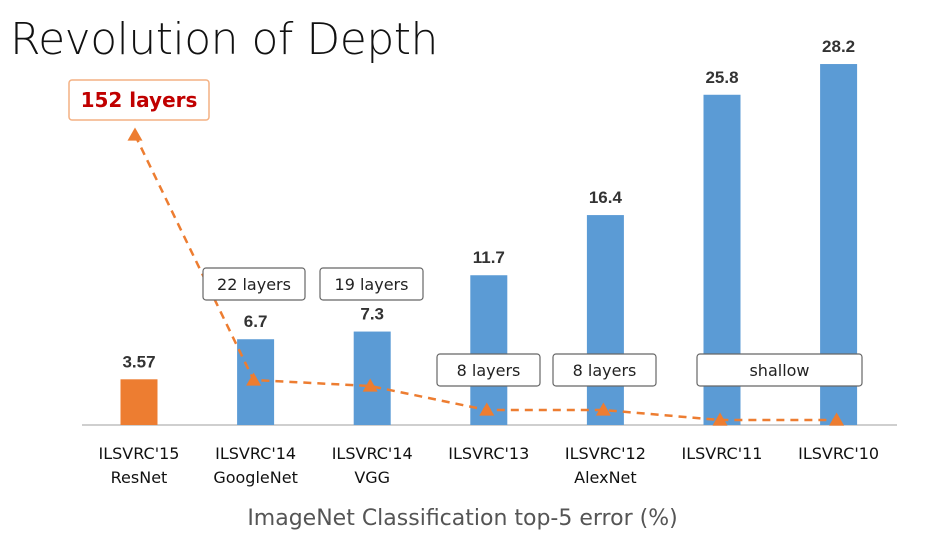 The image size is (925, 544). I want to click on data-label: 28.2, so click(838, 46).